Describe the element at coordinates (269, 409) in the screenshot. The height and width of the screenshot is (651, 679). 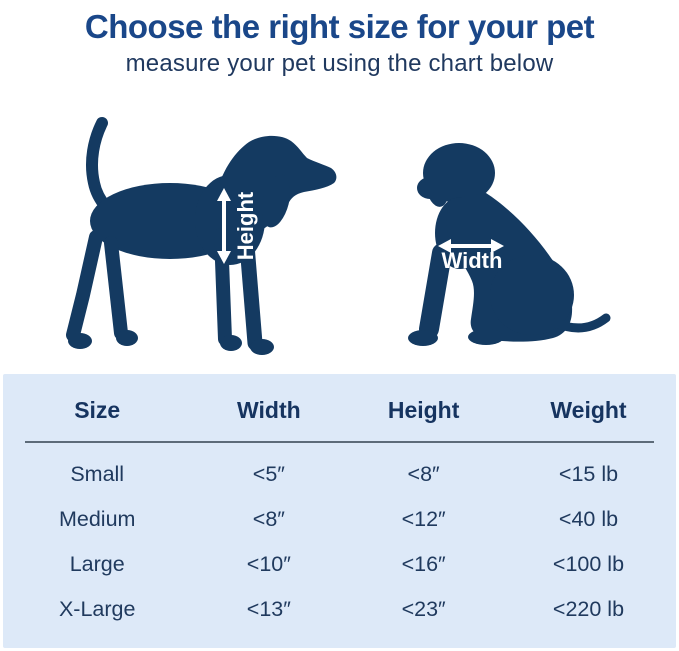
I see `column-header-width: Width` at that location.